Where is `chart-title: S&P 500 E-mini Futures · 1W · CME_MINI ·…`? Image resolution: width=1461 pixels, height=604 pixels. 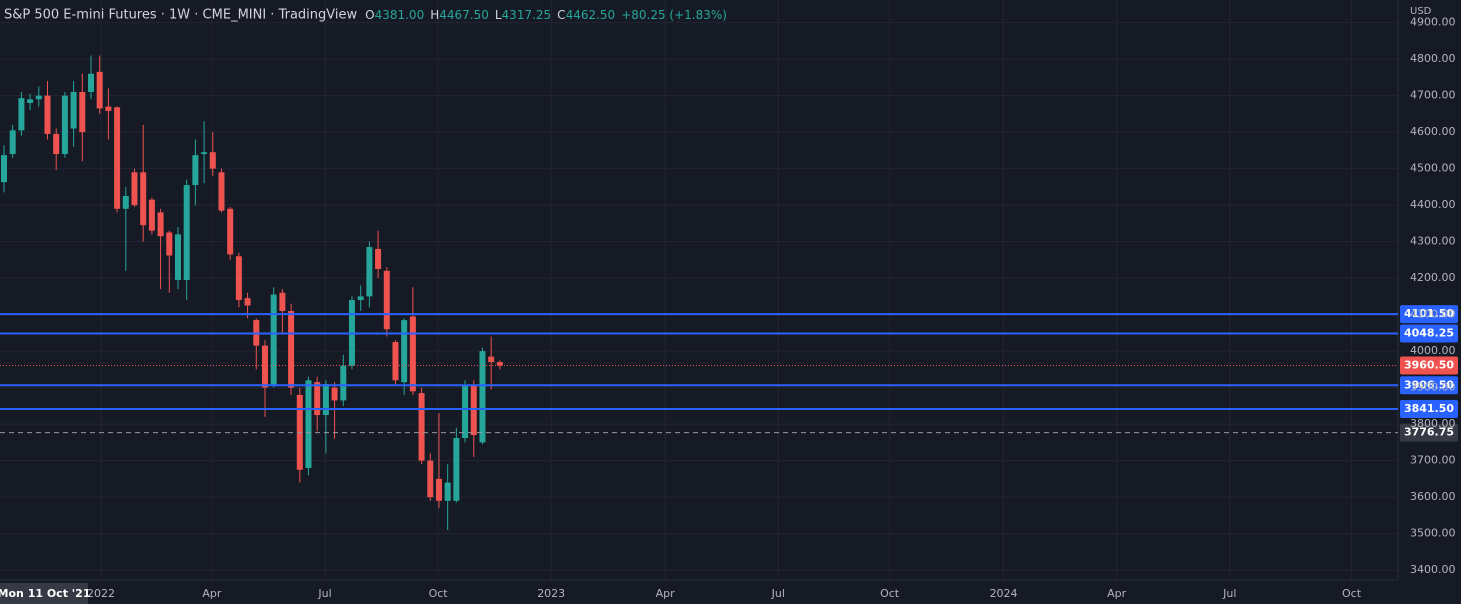 chart-title: S&P 500 E-mini Futures · 1W · CME_MINI ·… is located at coordinates (180, 15).